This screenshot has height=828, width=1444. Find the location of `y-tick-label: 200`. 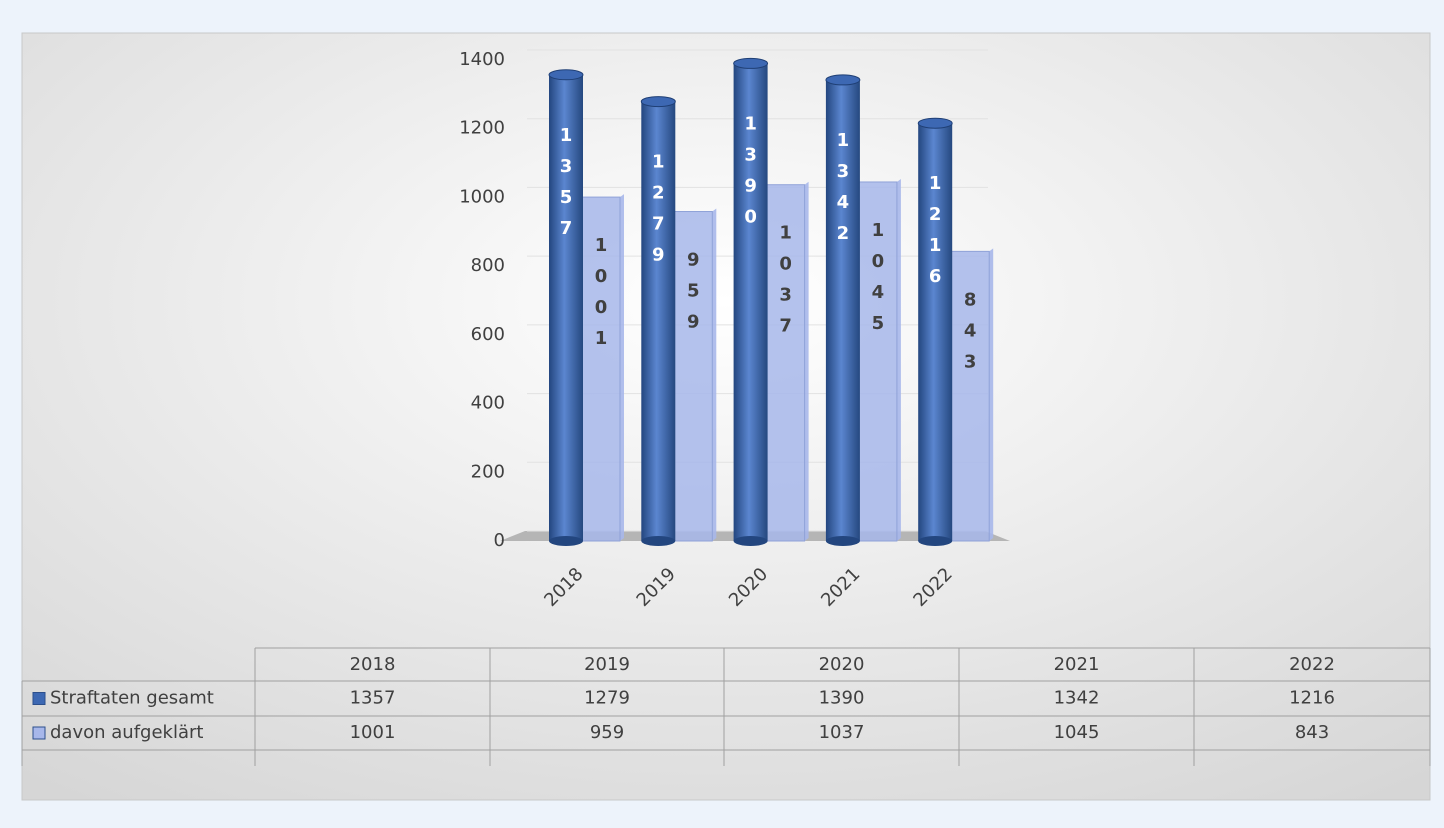

y-tick-label: 200 is located at coordinates (488, 471).